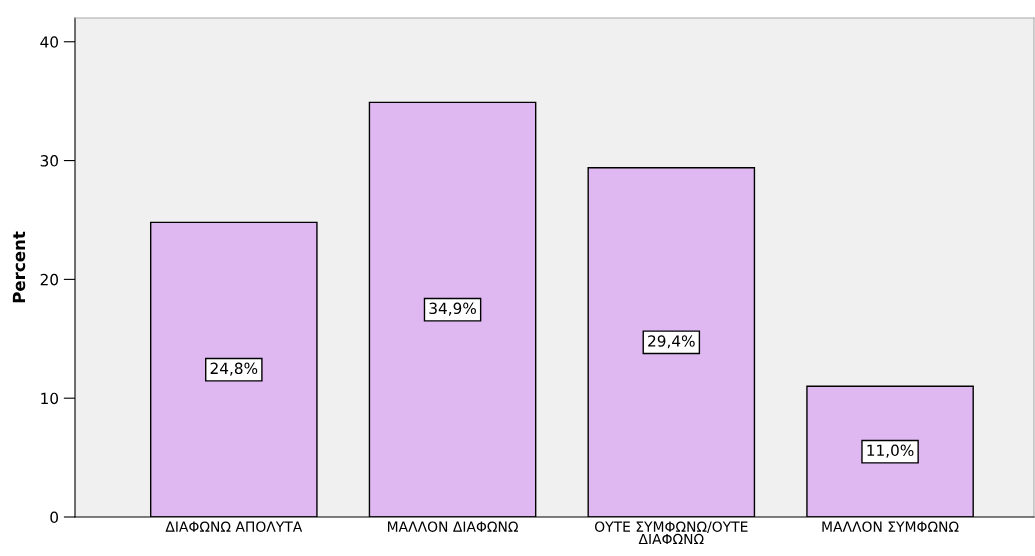  Describe the element at coordinates (890, 526) in the screenshot. I see `x-tick-label: ΜΑΛΛΟΝ ΣΥΜΦΩΝΩ` at that location.